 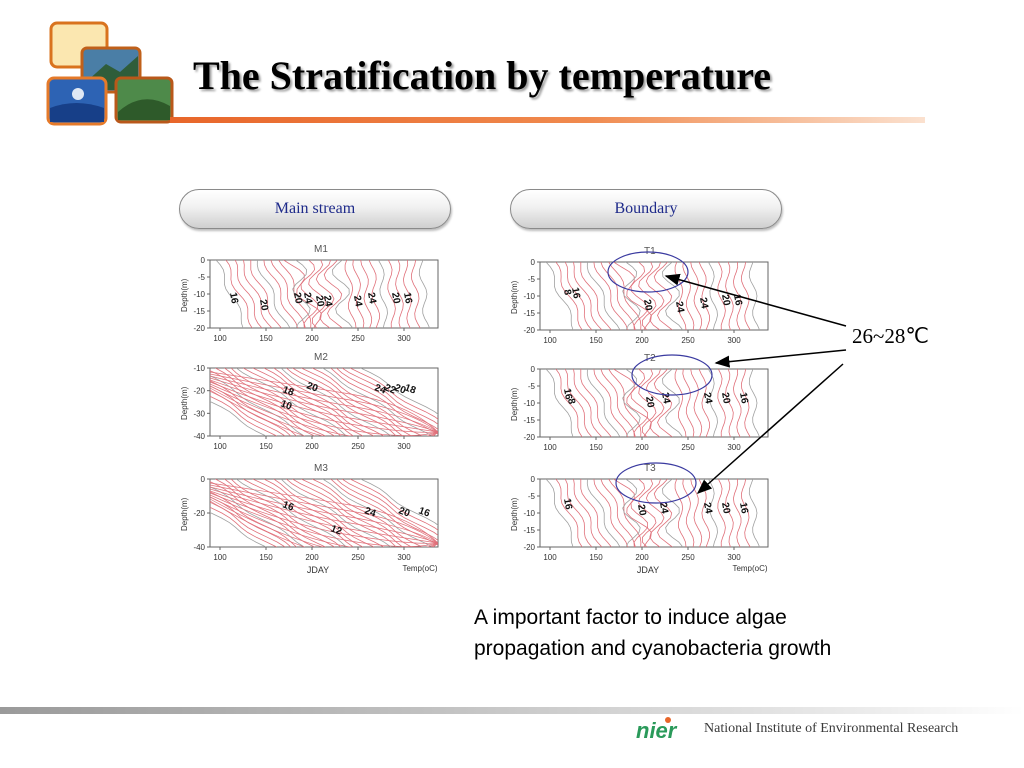 I want to click on title-underline, so click(x=547, y=120).